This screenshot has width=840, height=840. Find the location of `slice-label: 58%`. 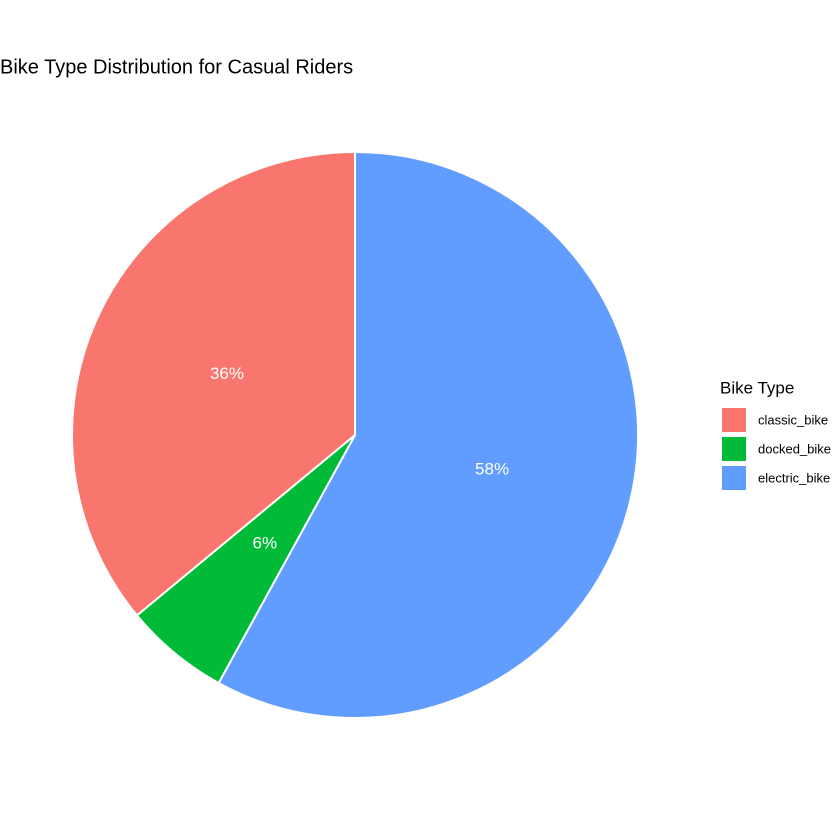

slice-label: 58% is located at coordinates (492, 469).